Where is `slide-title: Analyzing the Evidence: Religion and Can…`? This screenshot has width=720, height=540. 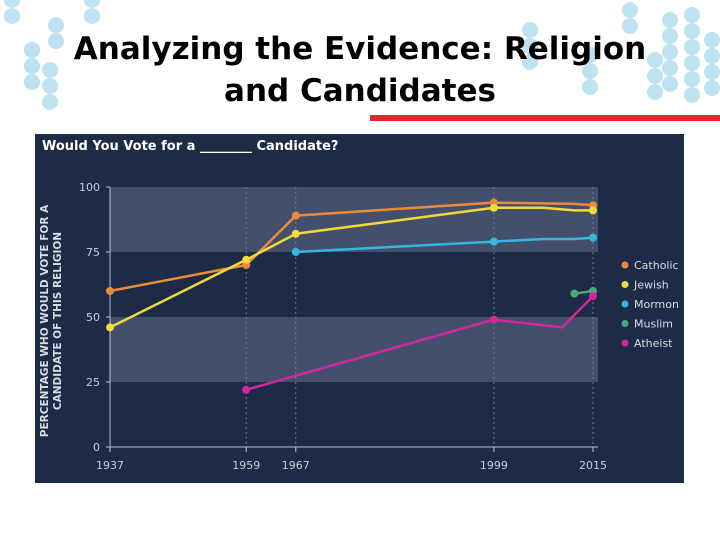 slide-title: Analyzing the Evidence: Religion and Can… is located at coordinates (360, 70).